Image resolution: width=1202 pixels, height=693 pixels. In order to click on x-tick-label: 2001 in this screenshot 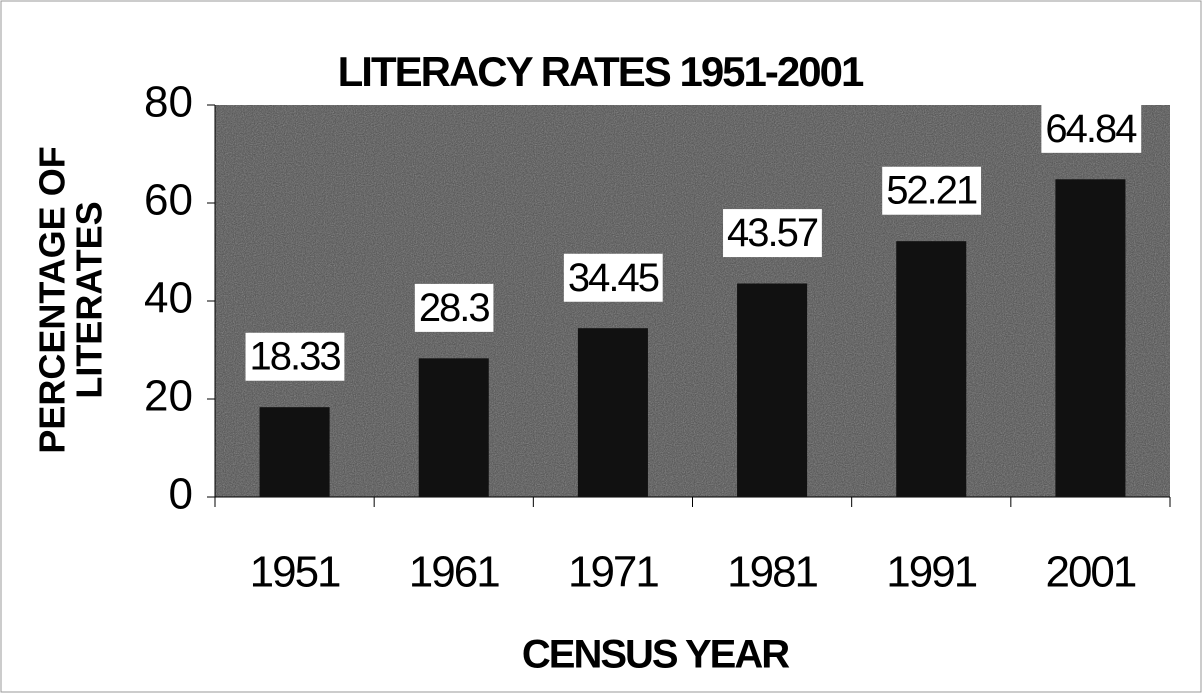, I will do `click(1090, 572)`.